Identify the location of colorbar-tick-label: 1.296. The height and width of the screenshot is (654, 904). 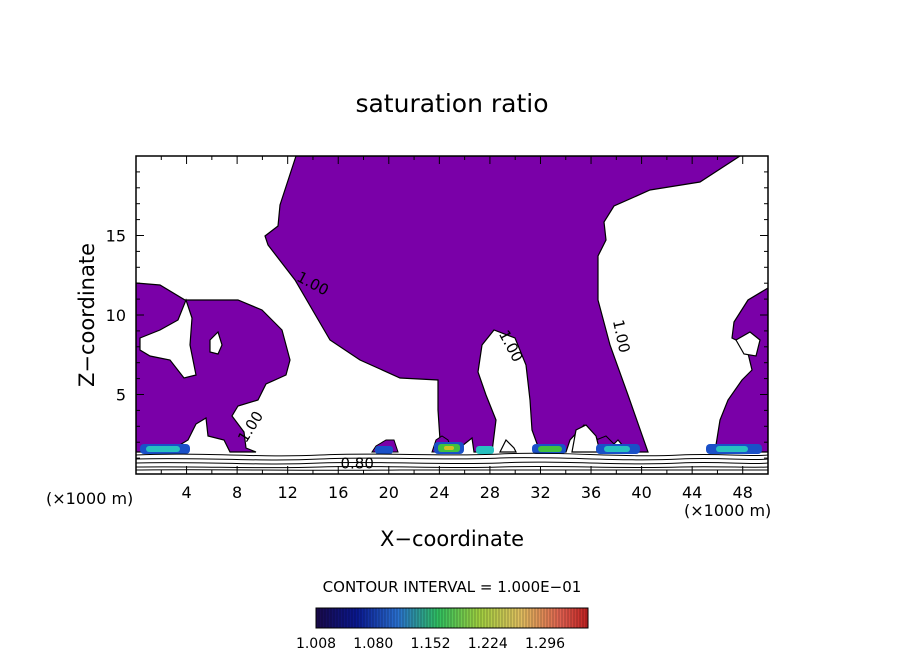
(545, 644).